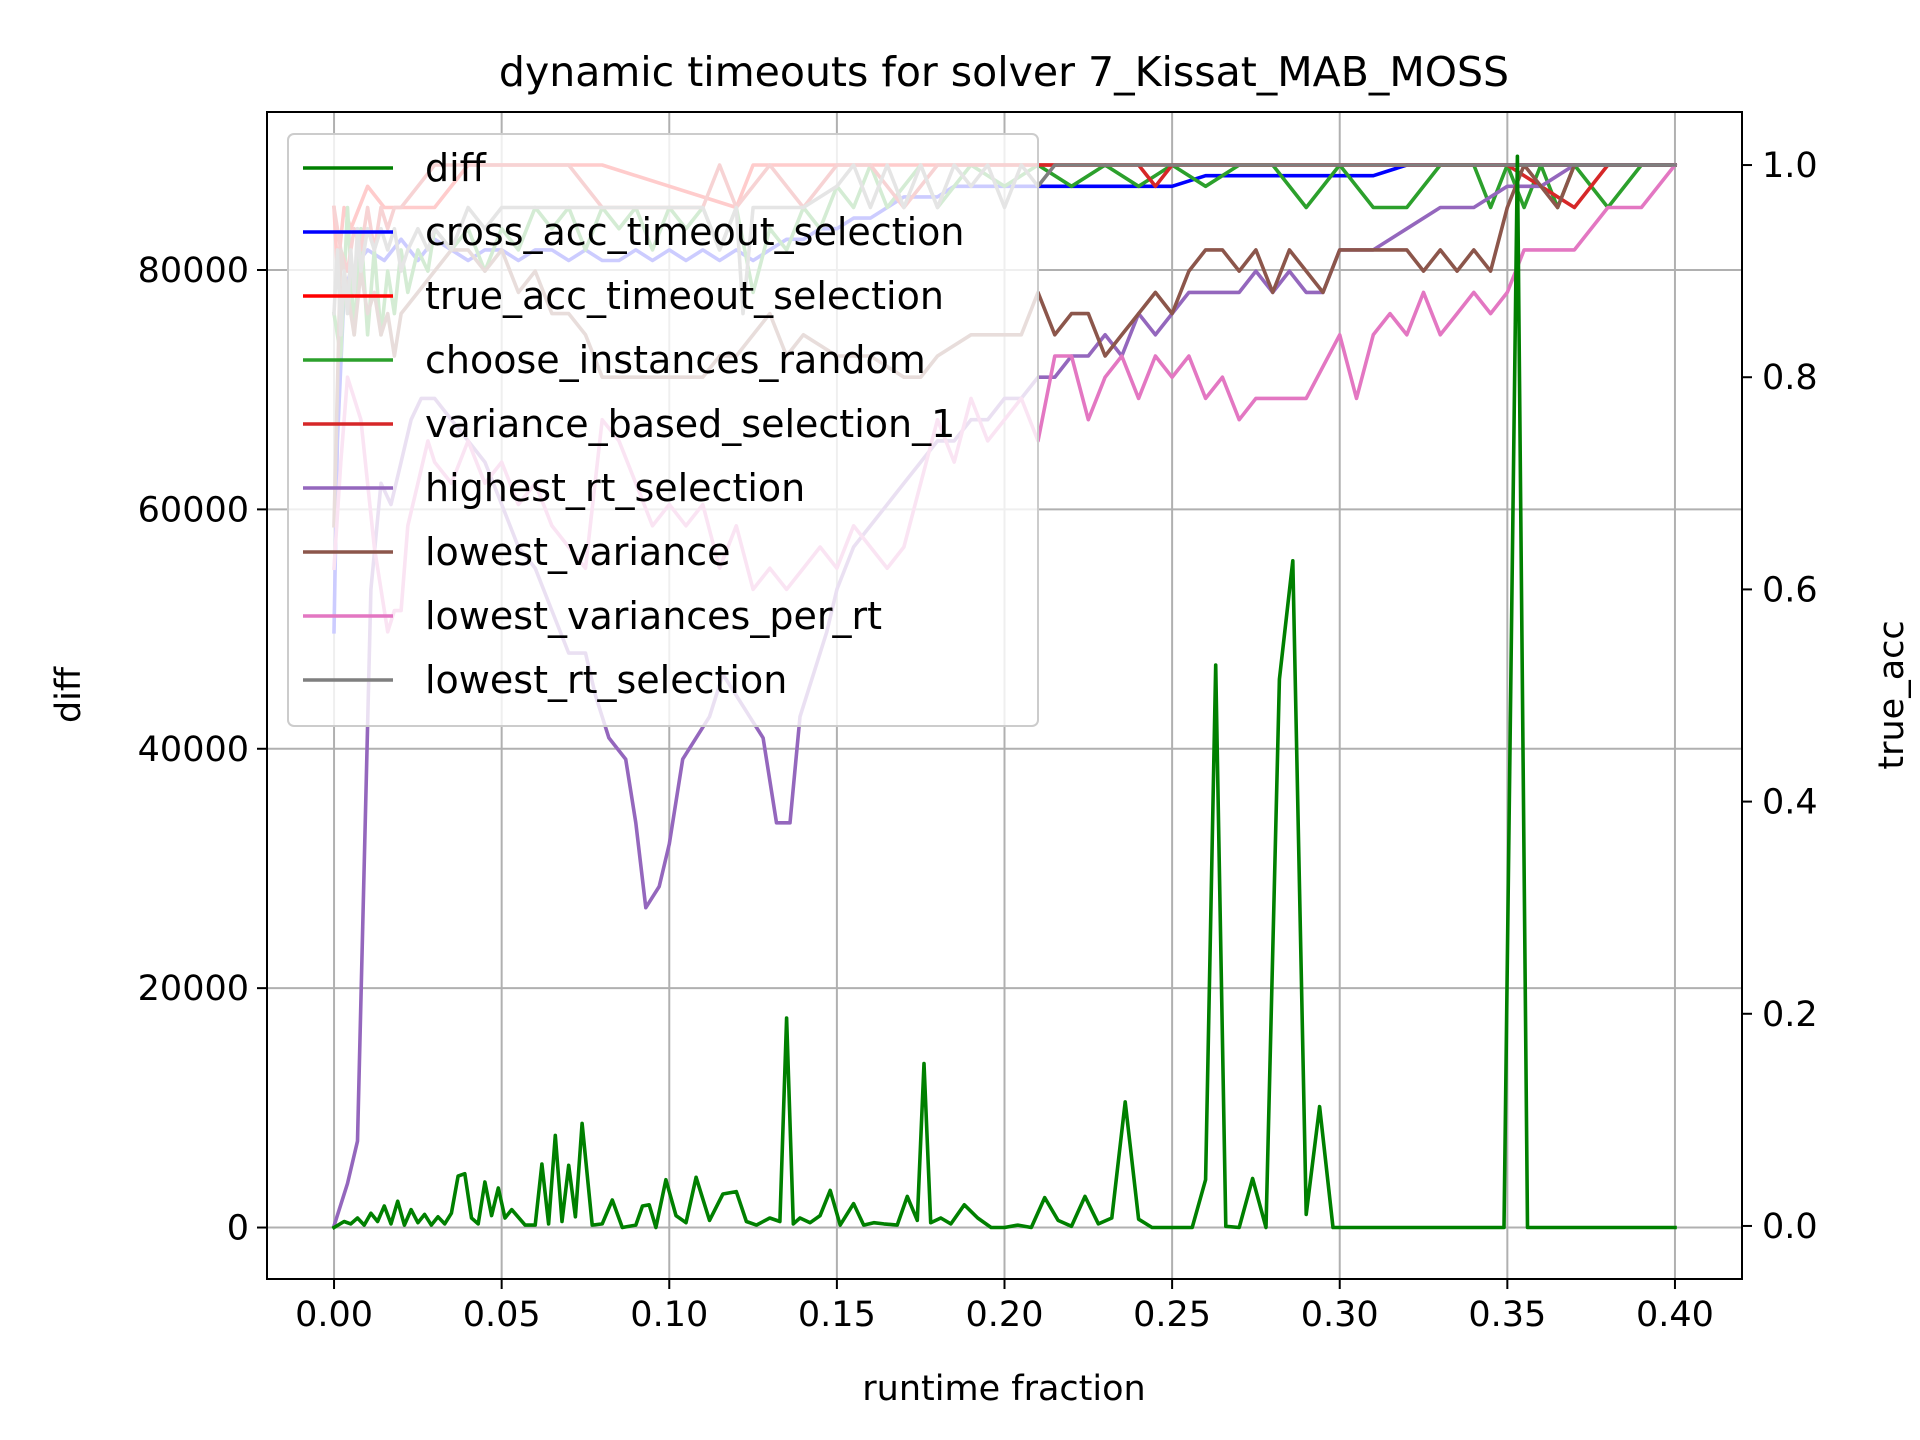 This screenshot has width=1920, height=1440. Describe the element at coordinates (690, 424) in the screenshot. I see `legend-label: variance_based_selection_1` at that location.